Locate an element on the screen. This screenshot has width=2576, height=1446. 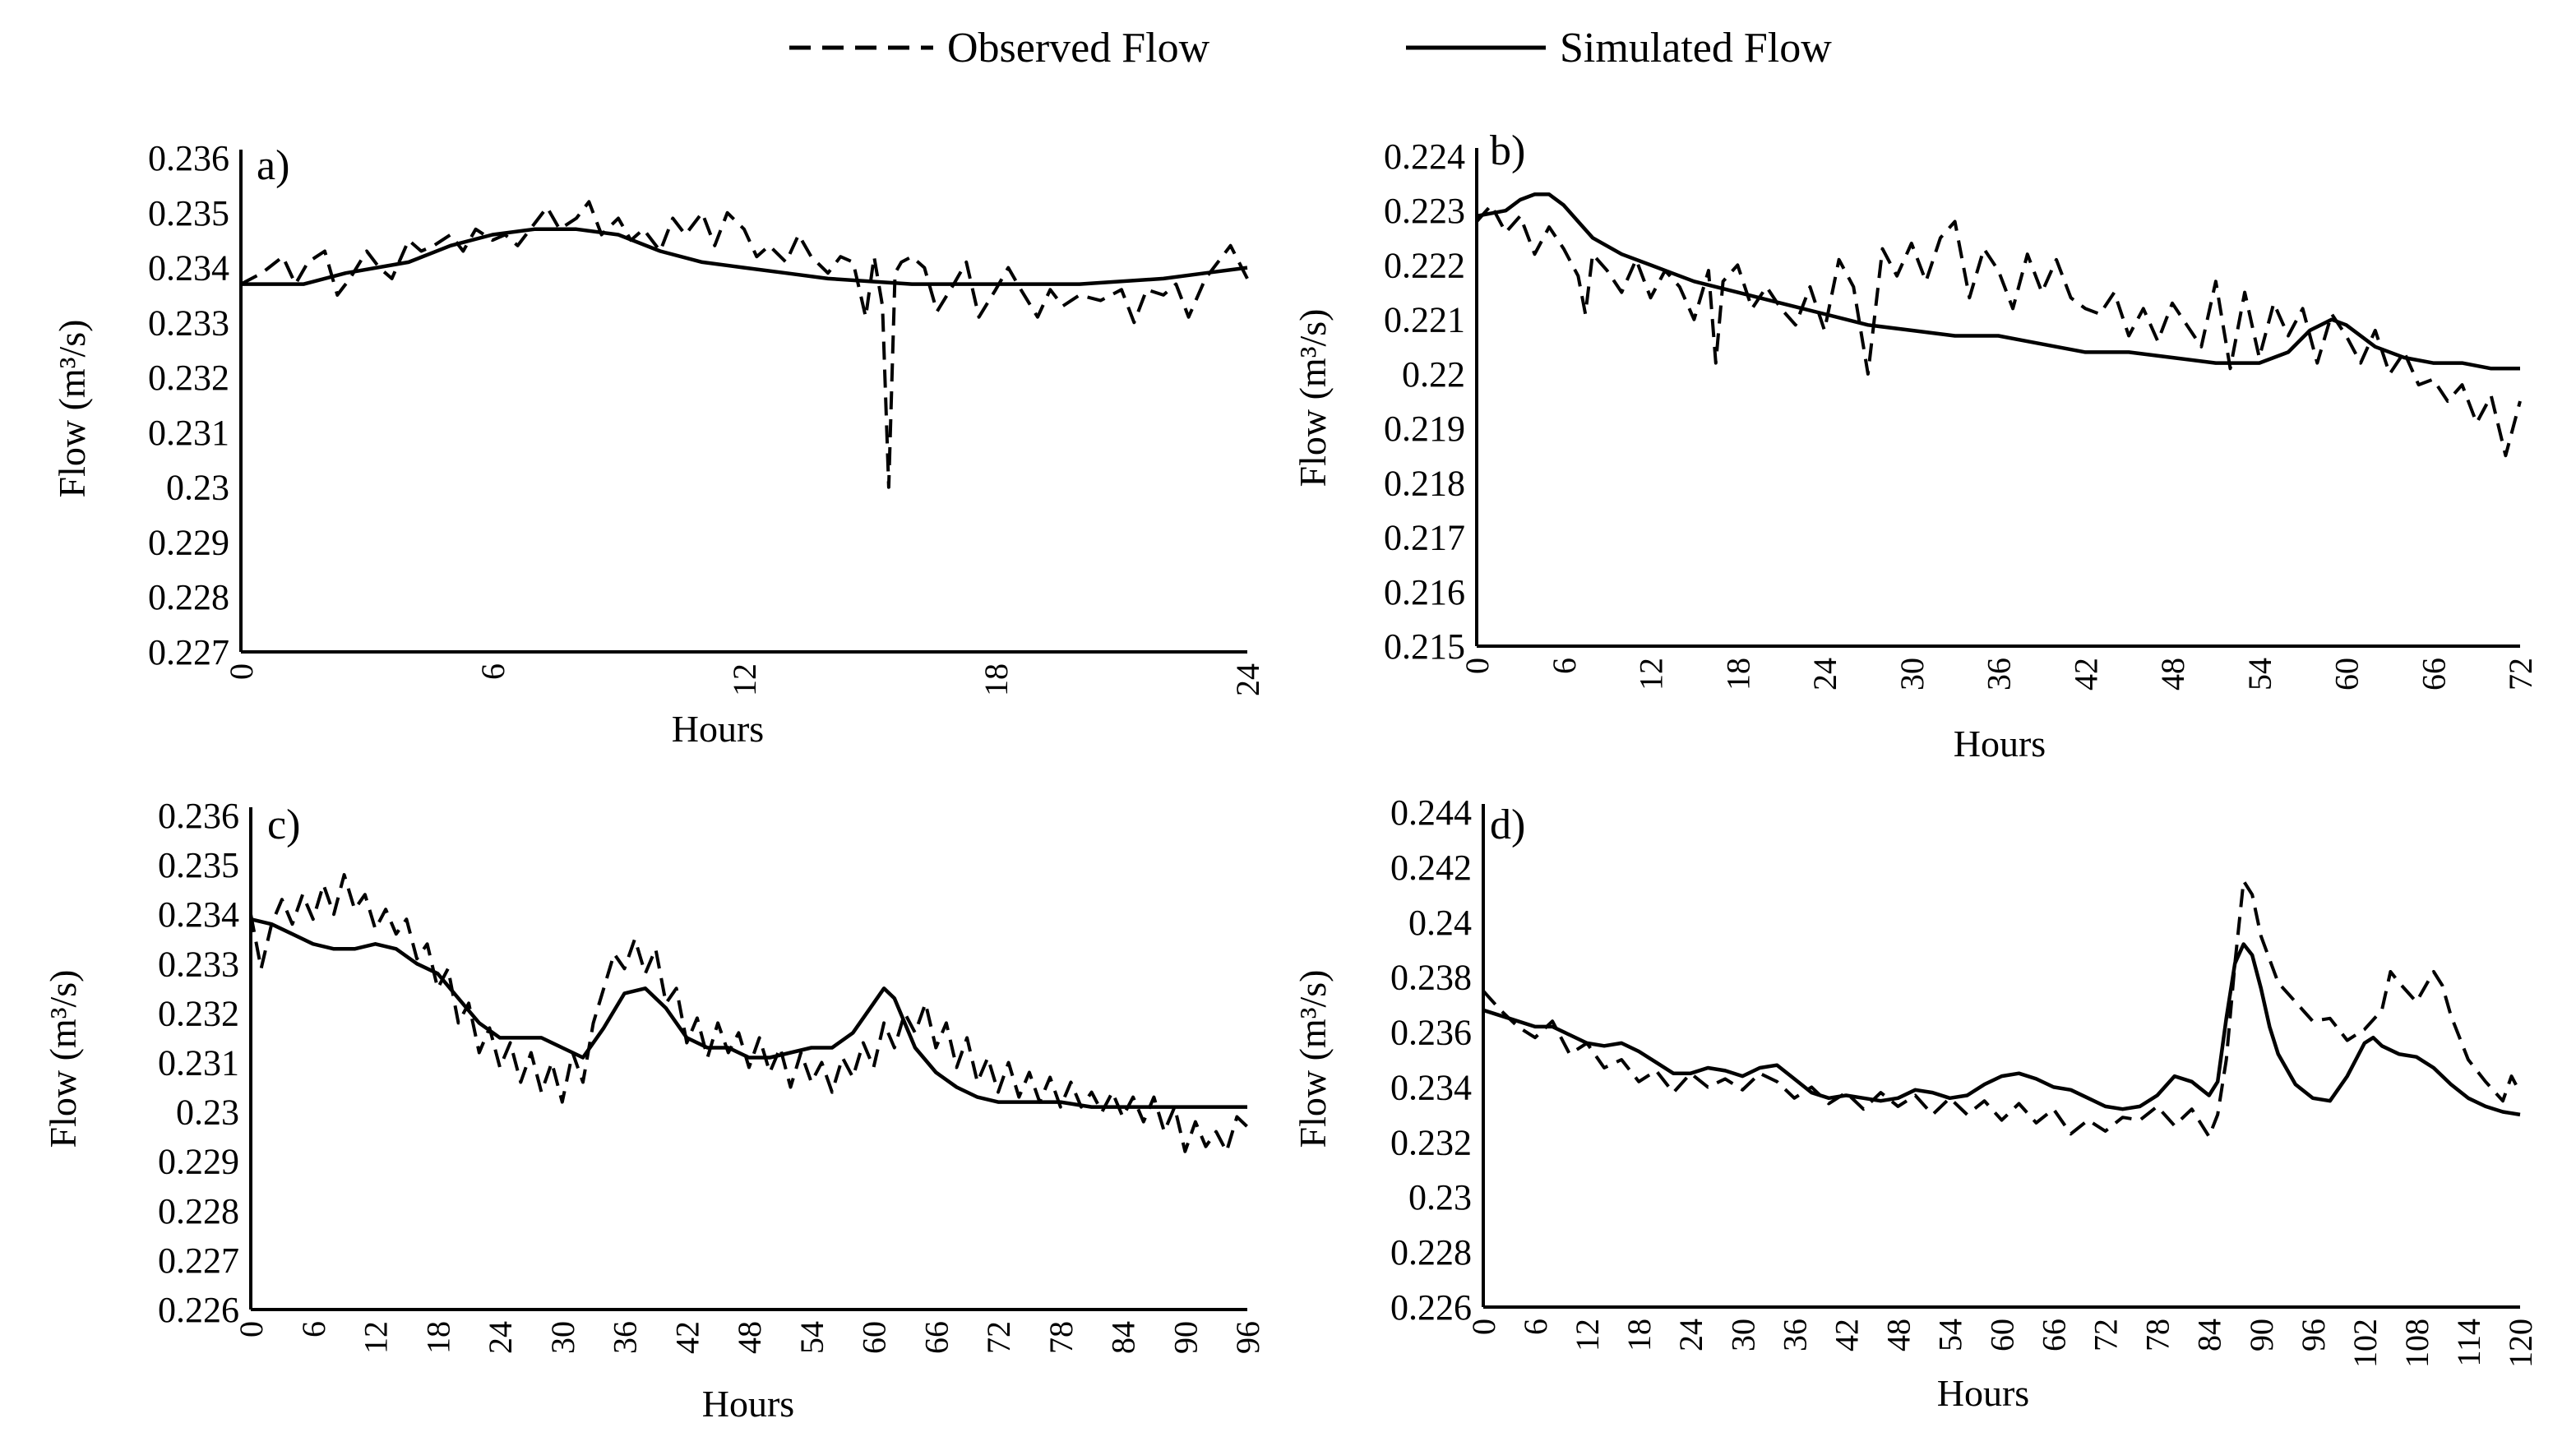
y-tick-label-a-4: 0.231 is located at coordinates (188, 433).